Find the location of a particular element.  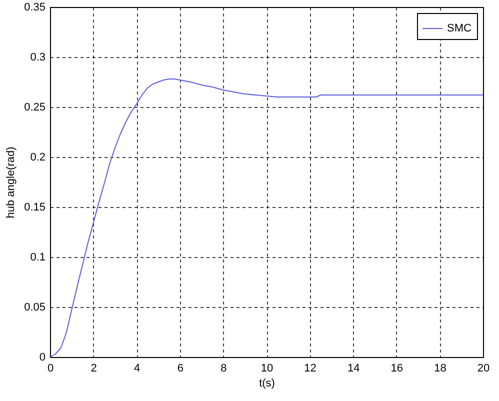

x-tick-label: 18 is located at coordinates (440, 368).